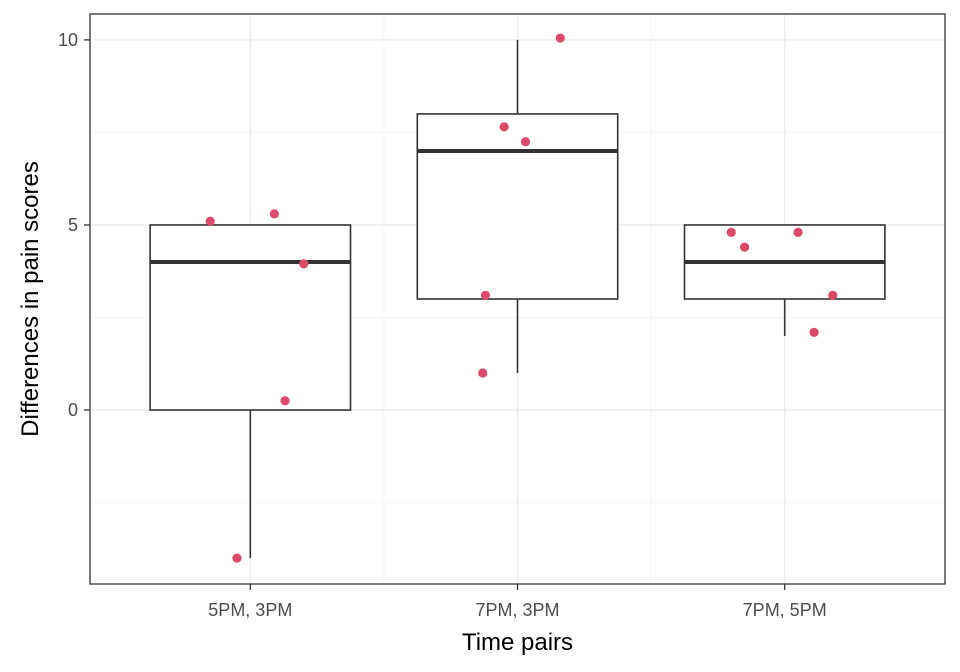 The image size is (960, 672). What do you see at coordinates (30, 299) in the screenshot?
I see `y-axis-title: Differences in pain scores` at bounding box center [30, 299].